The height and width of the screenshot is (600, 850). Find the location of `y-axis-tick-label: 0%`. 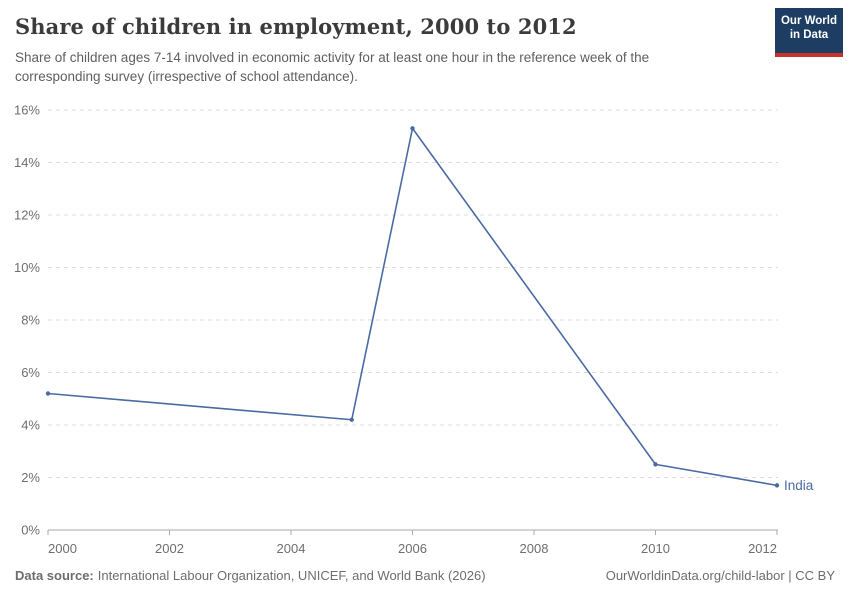

y-axis-tick-label: 0% is located at coordinates (30, 530).